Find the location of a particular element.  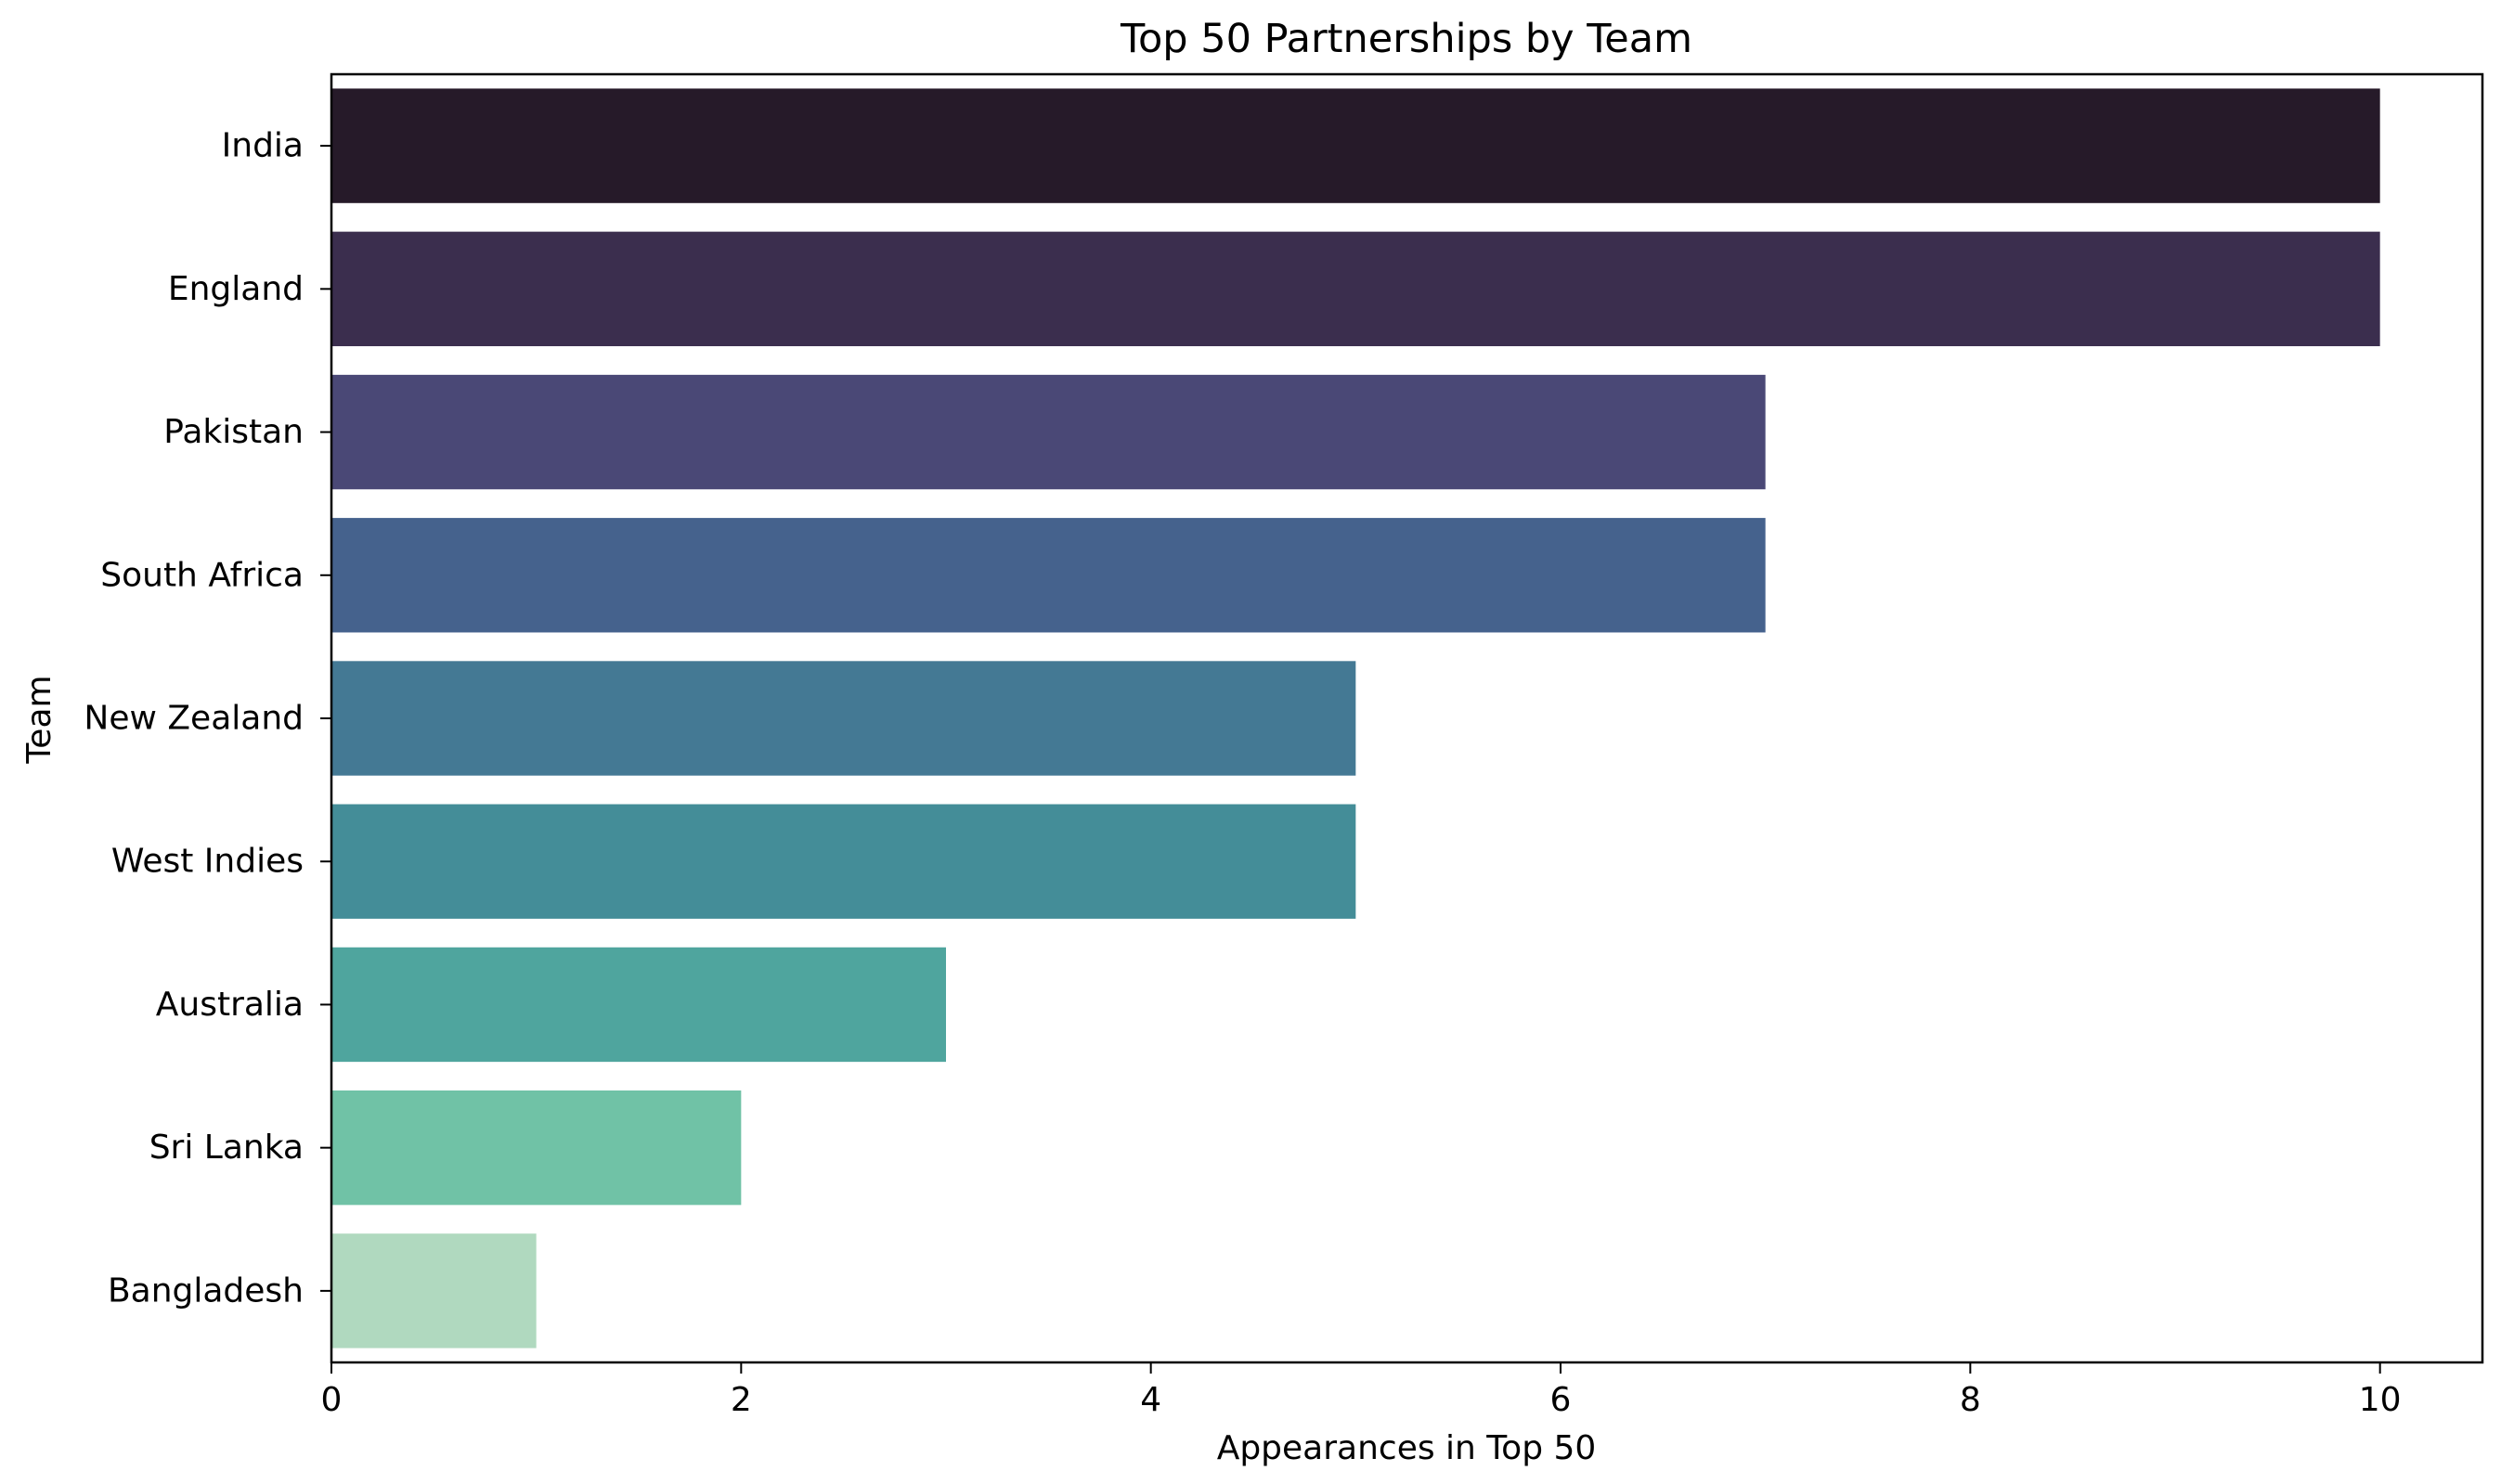

bar-west-indies is located at coordinates (843, 862).